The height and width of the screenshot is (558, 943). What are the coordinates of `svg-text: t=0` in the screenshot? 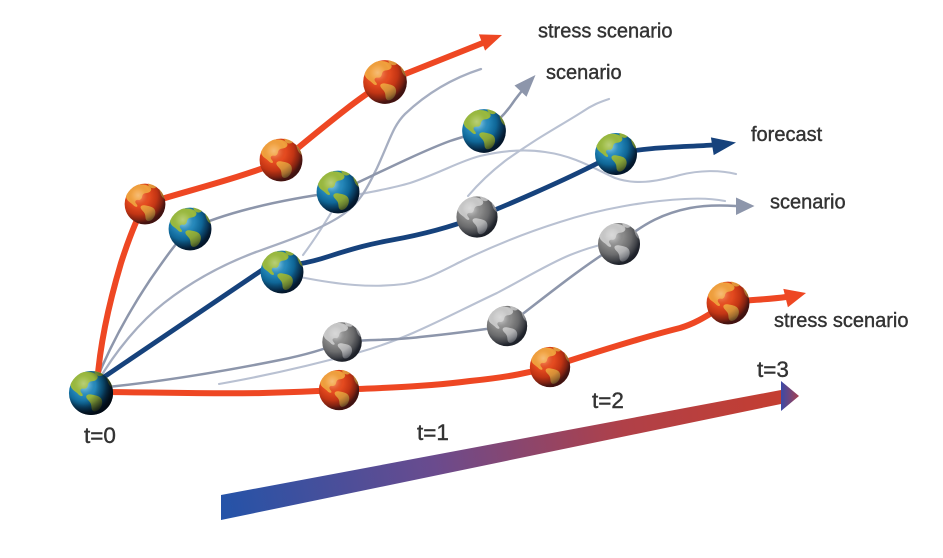 It's located at (100, 435).